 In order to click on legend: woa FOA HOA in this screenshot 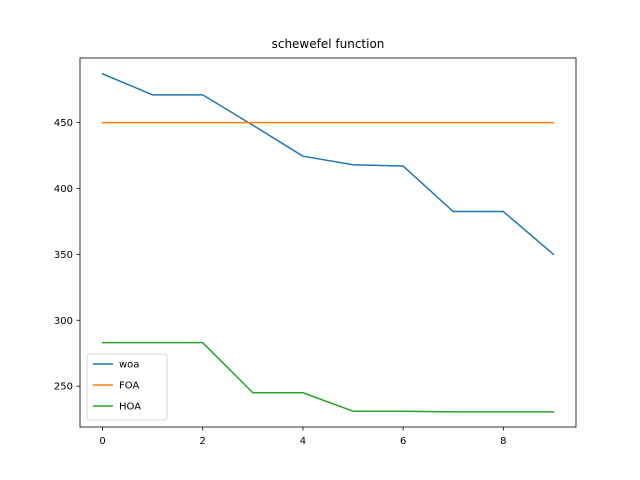, I will do `click(127, 387)`.